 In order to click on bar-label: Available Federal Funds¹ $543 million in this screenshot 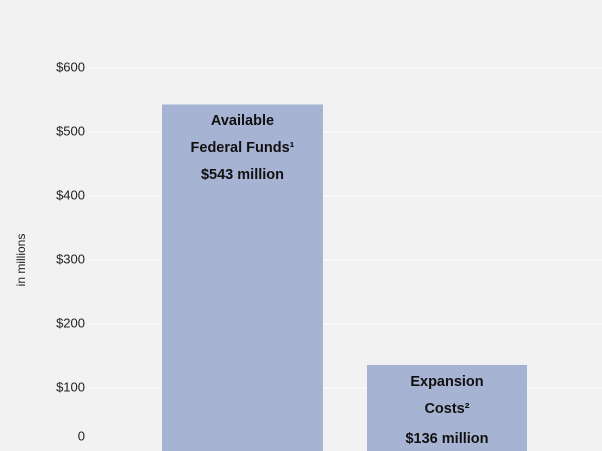, I will do `click(242, 148)`.